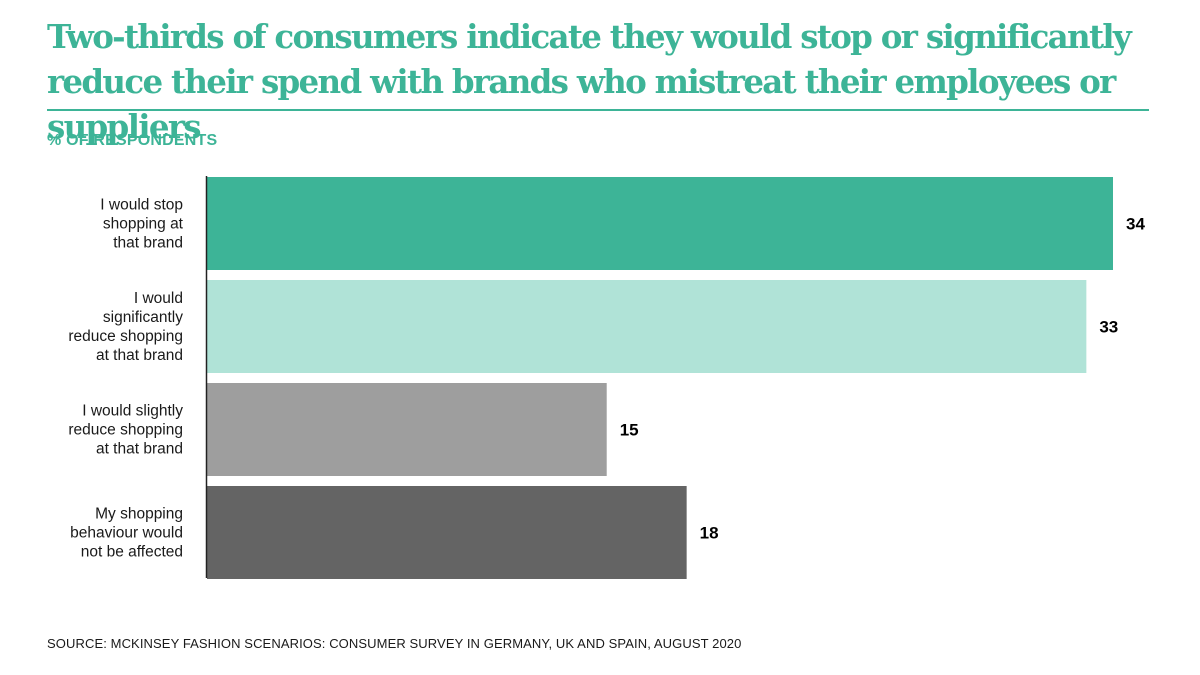 The width and height of the screenshot is (1200, 675). Describe the element at coordinates (141, 224) in the screenshot. I see `category-label-1: I would stop shopping at that brand` at that location.